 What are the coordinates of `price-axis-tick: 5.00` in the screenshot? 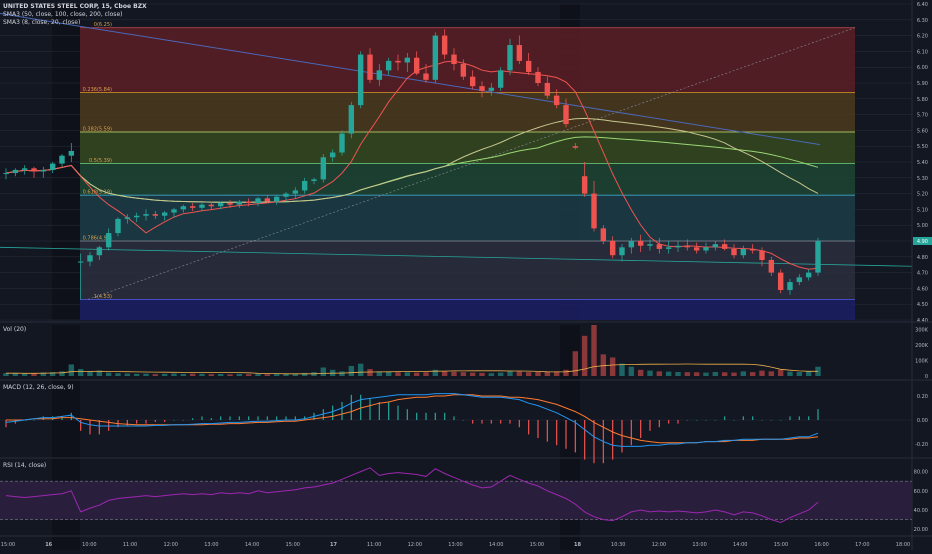 It's located at (922, 226).